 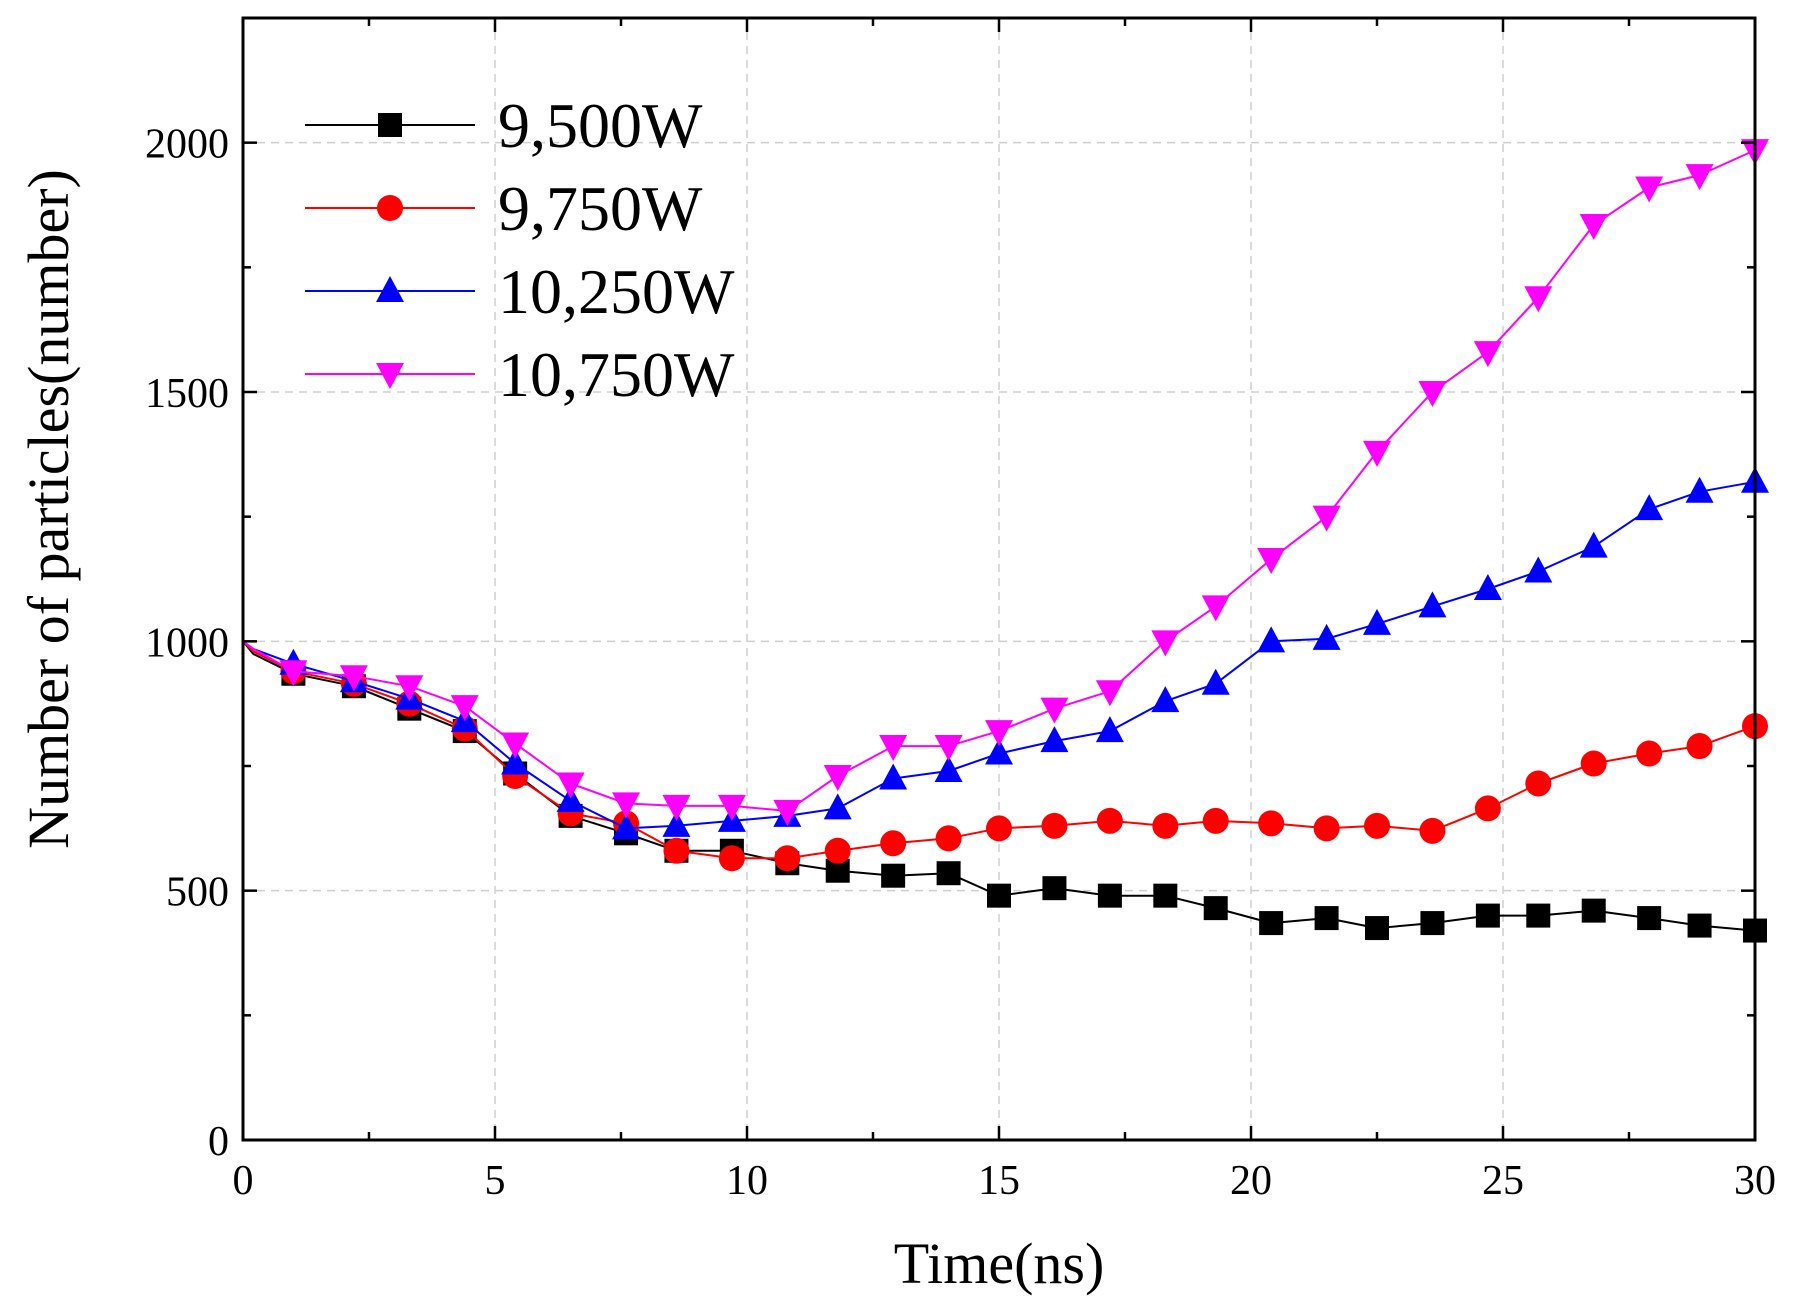 What do you see at coordinates (600, 208) in the screenshot?
I see `legend-label: 9,750W` at bounding box center [600, 208].